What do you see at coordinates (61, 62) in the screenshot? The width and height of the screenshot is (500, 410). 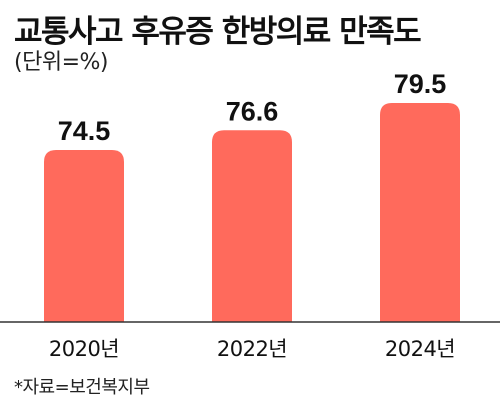 I see `unit-label: (단위=%)` at bounding box center [61, 62].